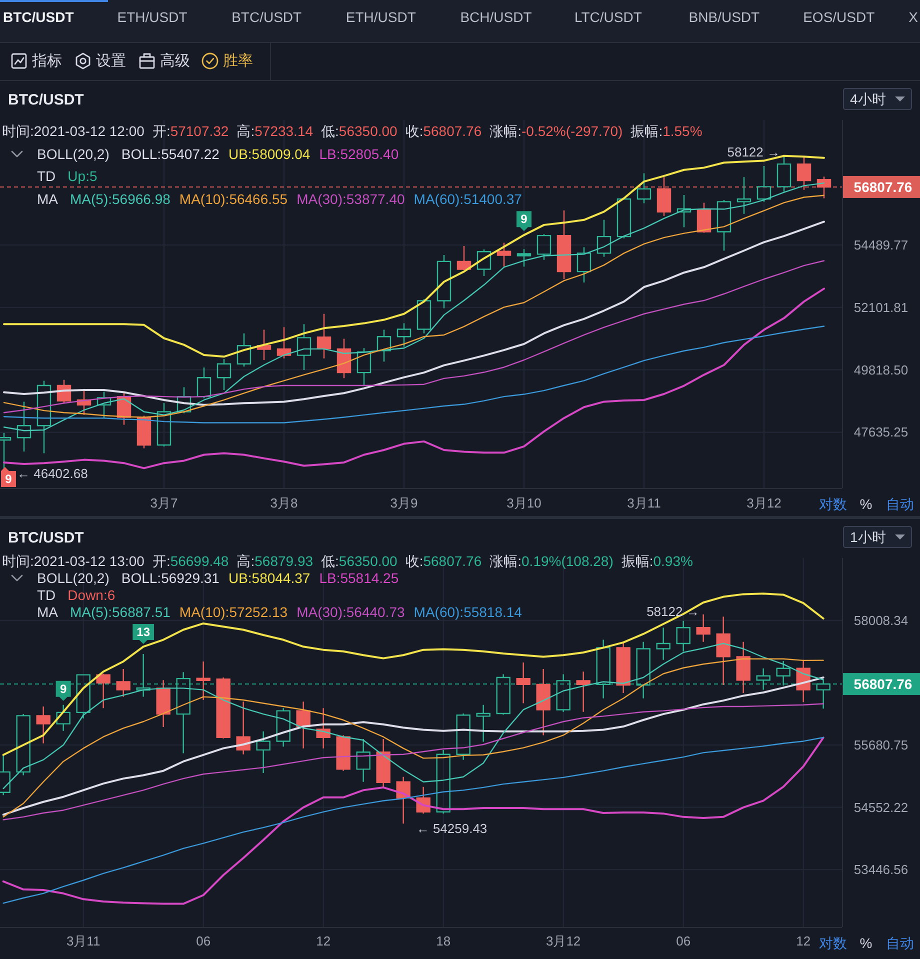 The width and height of the screenshot is (920, 959). What do you see at coordinates (883, 186) in the screenshot?
I see `y-tick-label: 56807.76` at bounding box center [883, 186].